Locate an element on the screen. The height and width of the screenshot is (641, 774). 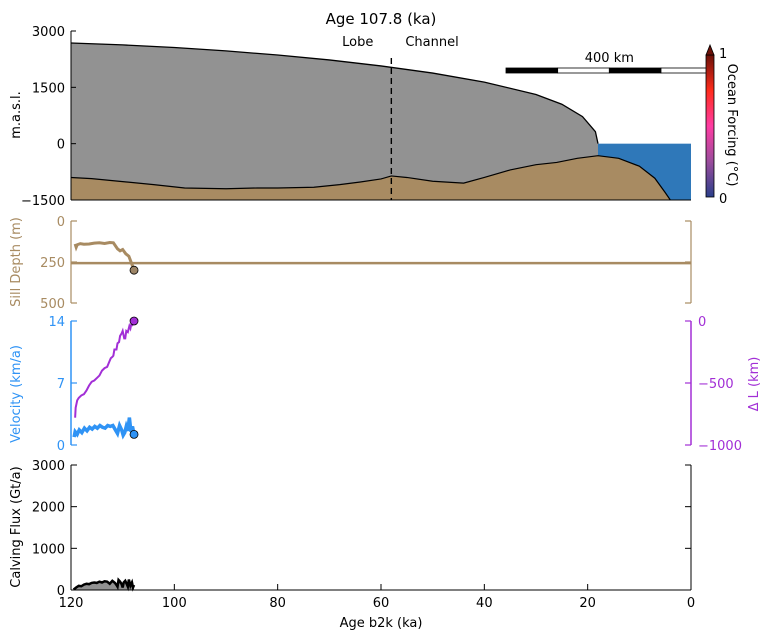
sill-depth-panel: 0 250 500 Sill Depth (m) is located at coordinates (350, 263).